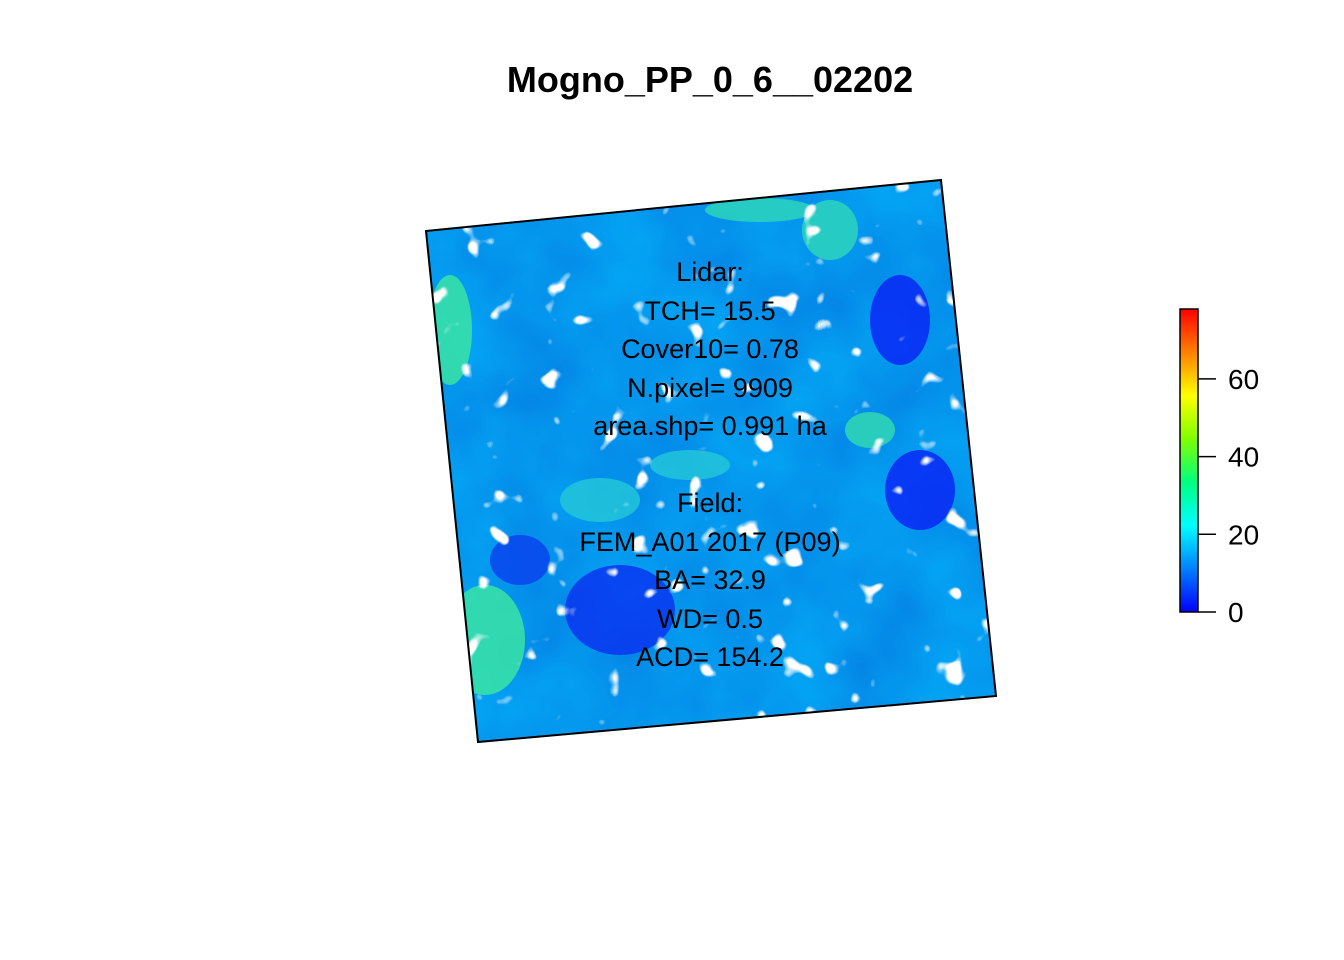 The image size is (1344, 960). What do you see at coordinates (1243, 534) in the screenshot?
I see `colorbar-tick-label: 20` at bounding box center [1243, 534].